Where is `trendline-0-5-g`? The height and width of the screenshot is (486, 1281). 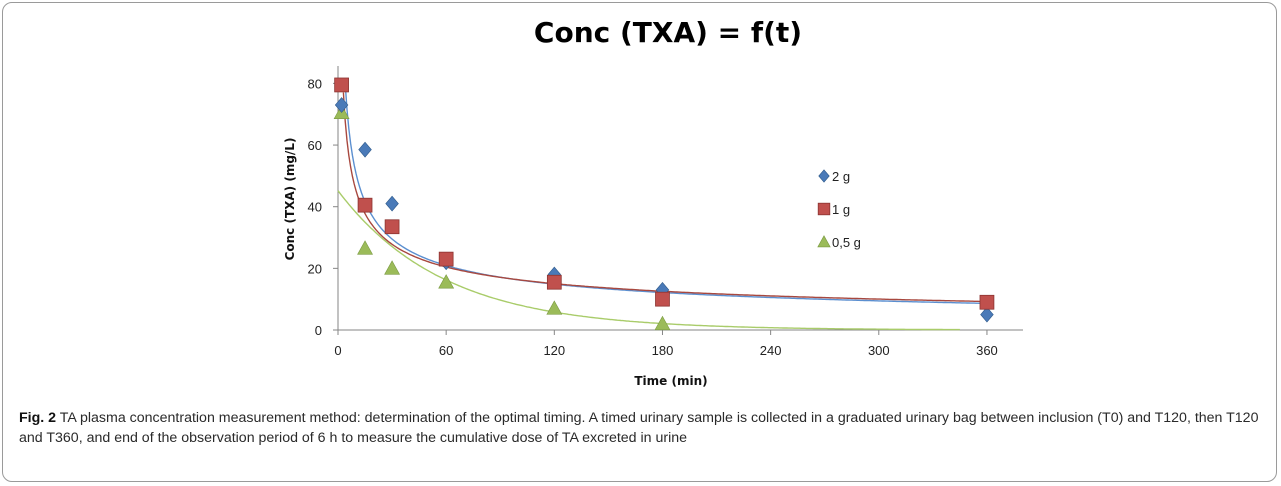 trendline-0-5-g is located at coordinates (648, 260).